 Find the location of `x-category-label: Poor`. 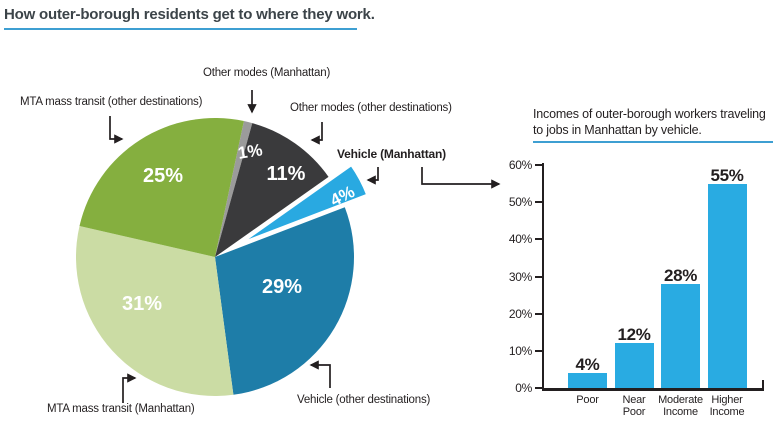

x-category-label: Poor is located at coordinates (588, 400).